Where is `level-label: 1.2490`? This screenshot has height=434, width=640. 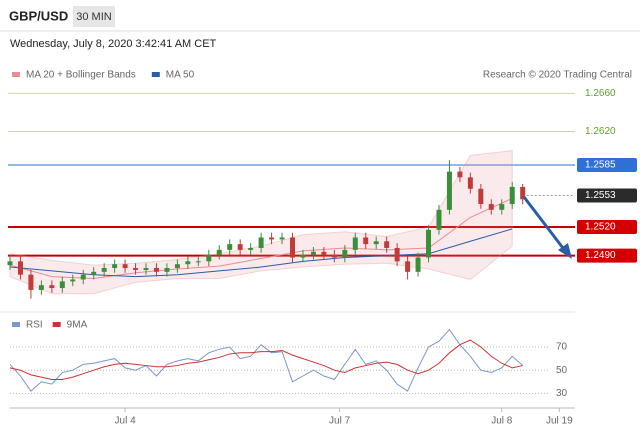
level-label: 1.2490 is located at coordinates (600, 255).